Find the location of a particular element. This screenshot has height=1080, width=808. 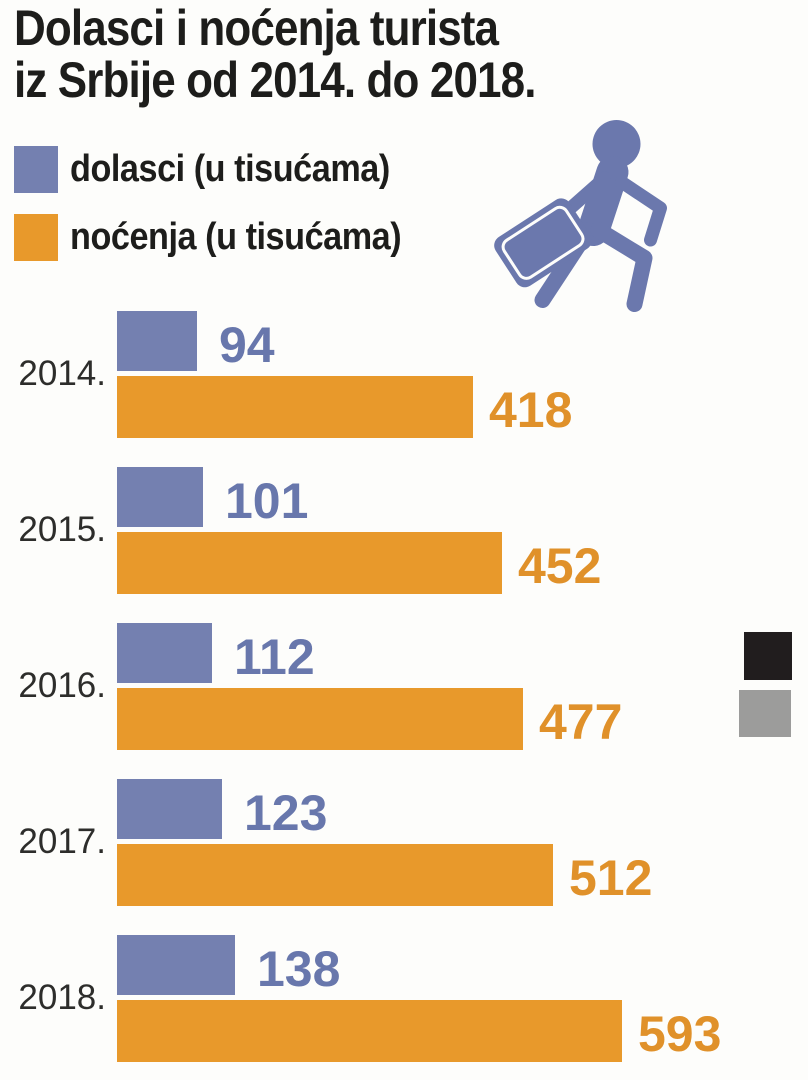

value-nocenja: 477 is located at coordinates (581, 722).